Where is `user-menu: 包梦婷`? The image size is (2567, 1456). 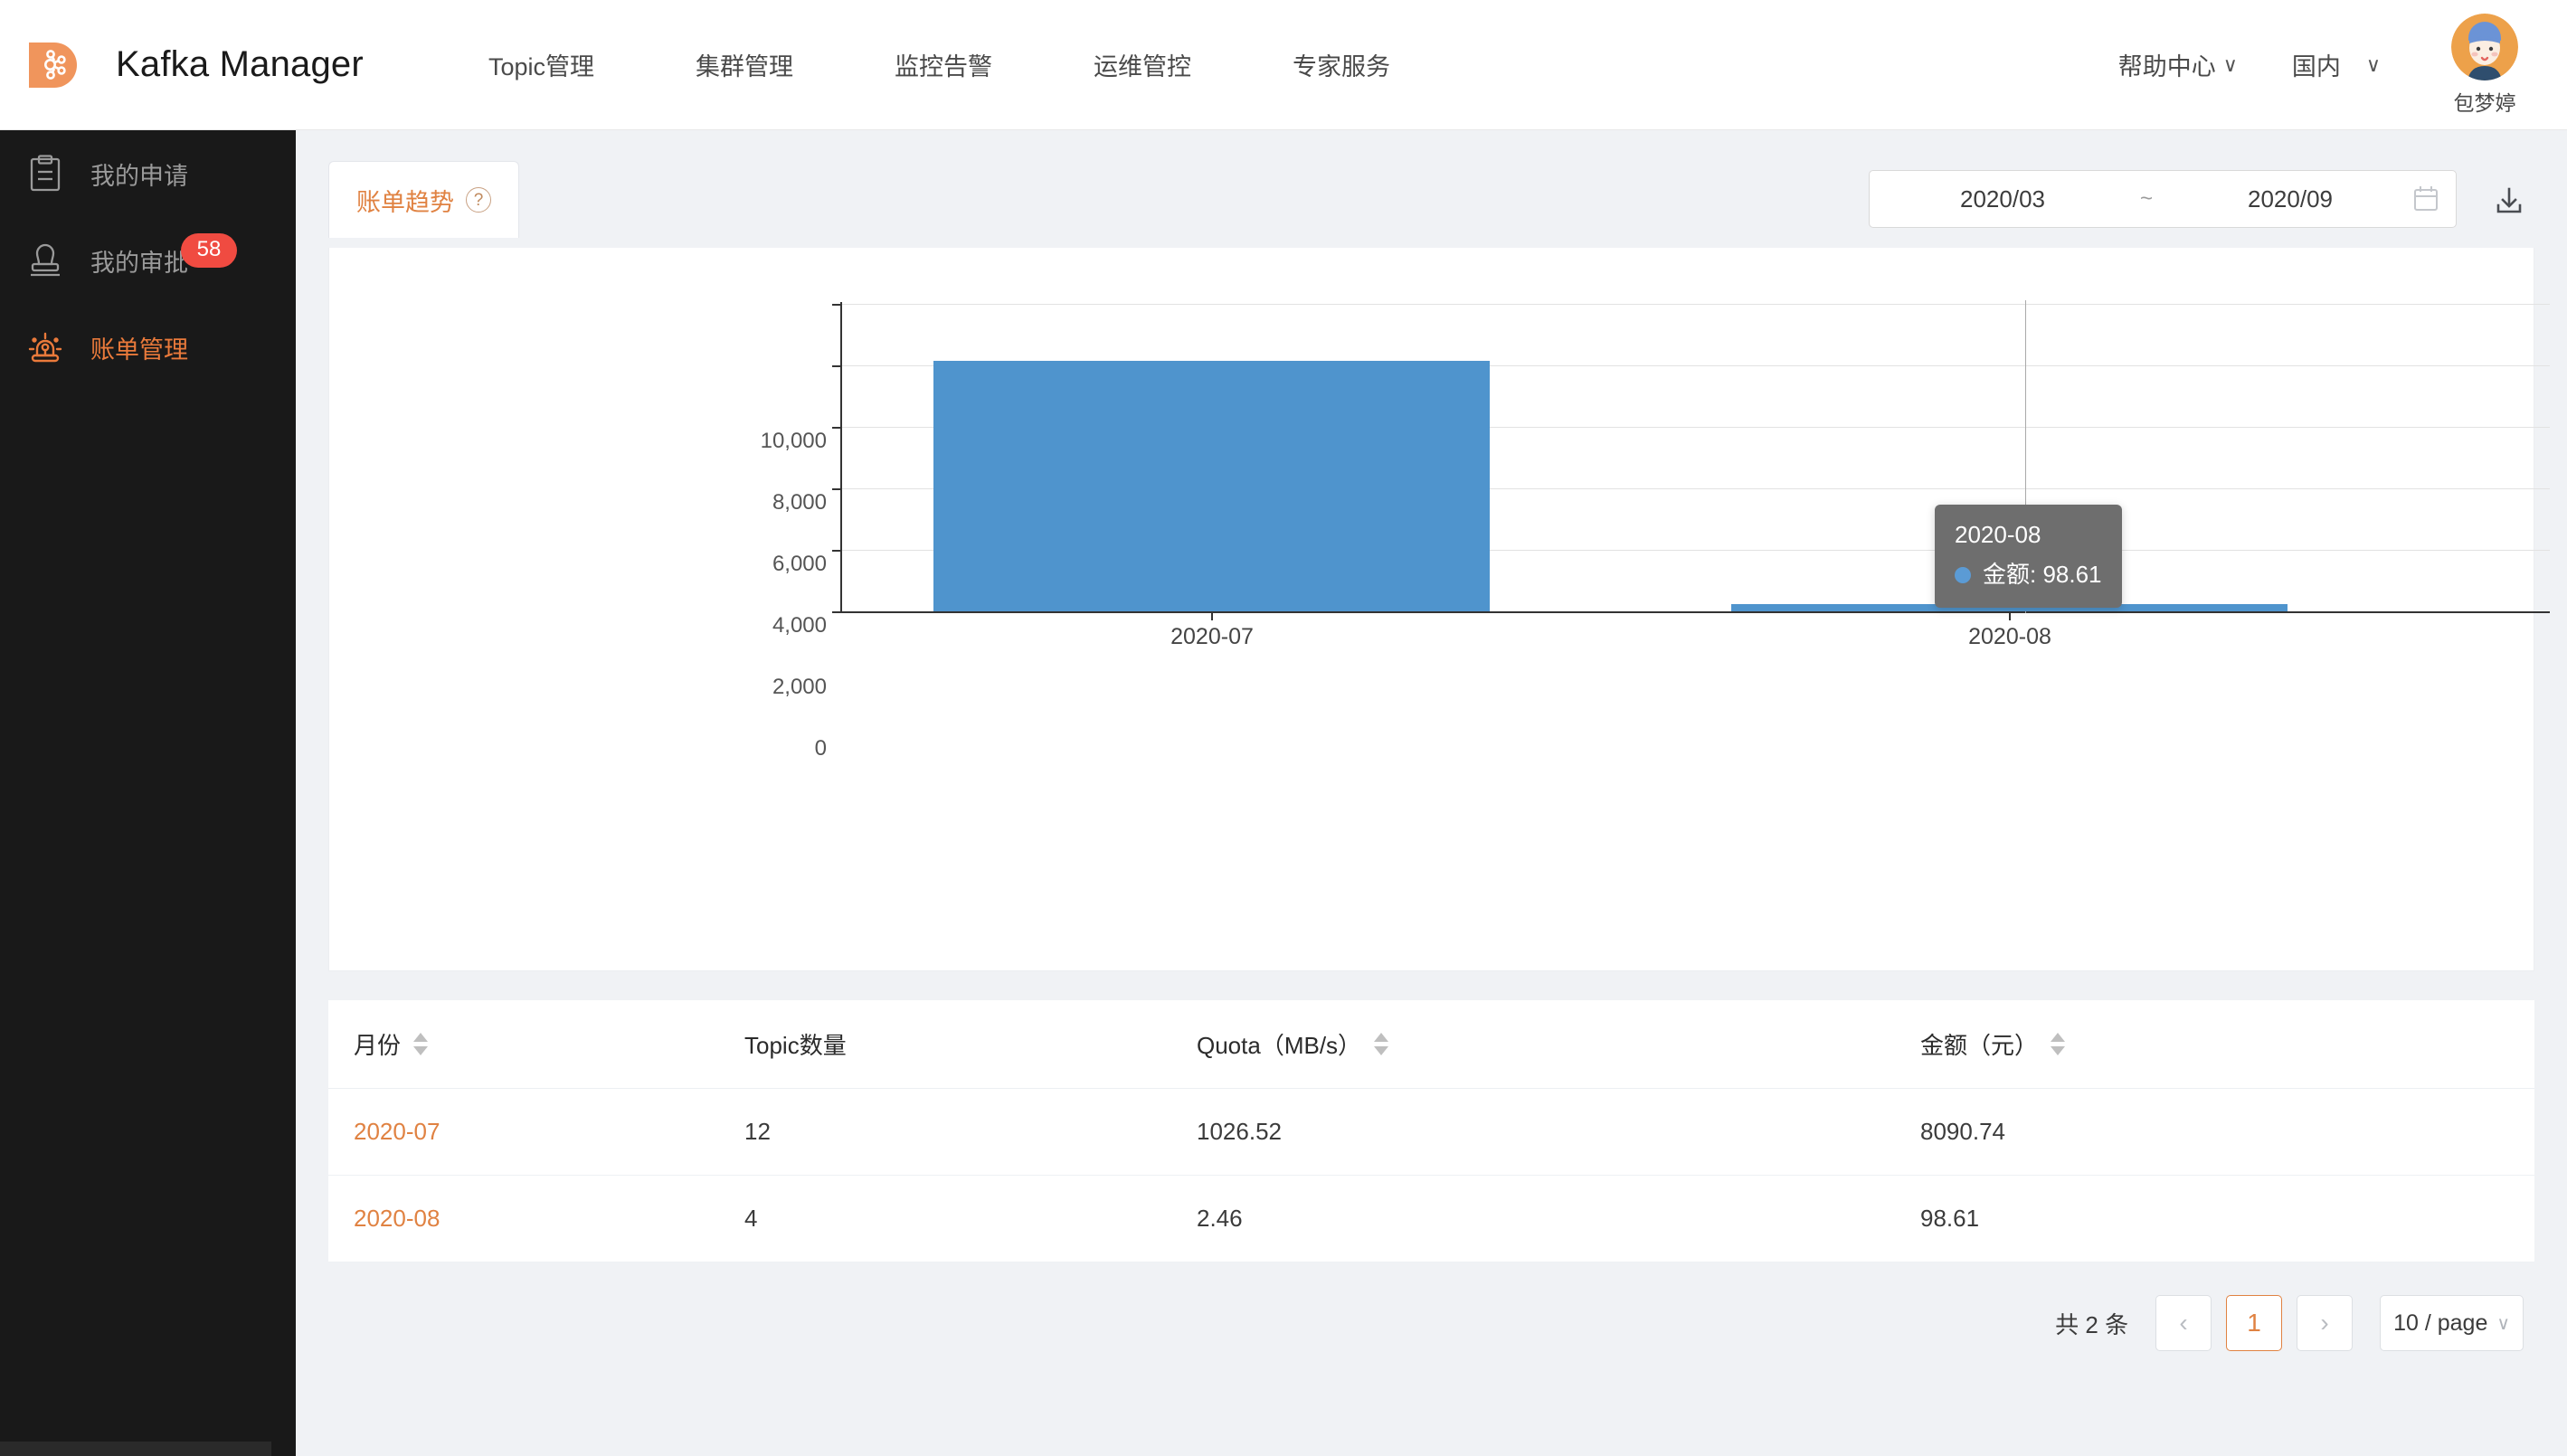 user-menu: 包梦婷 is located at coordinates (2484, 65).